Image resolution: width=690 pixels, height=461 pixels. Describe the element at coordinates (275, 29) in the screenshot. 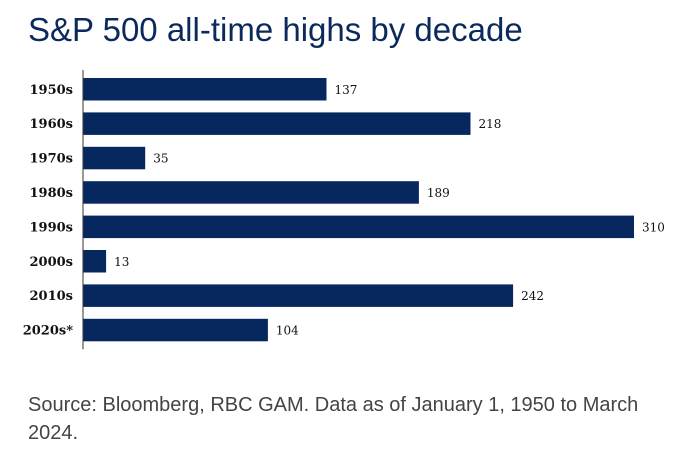

I see `chart-title: S&P 500 all-time highs by decade` at that location.